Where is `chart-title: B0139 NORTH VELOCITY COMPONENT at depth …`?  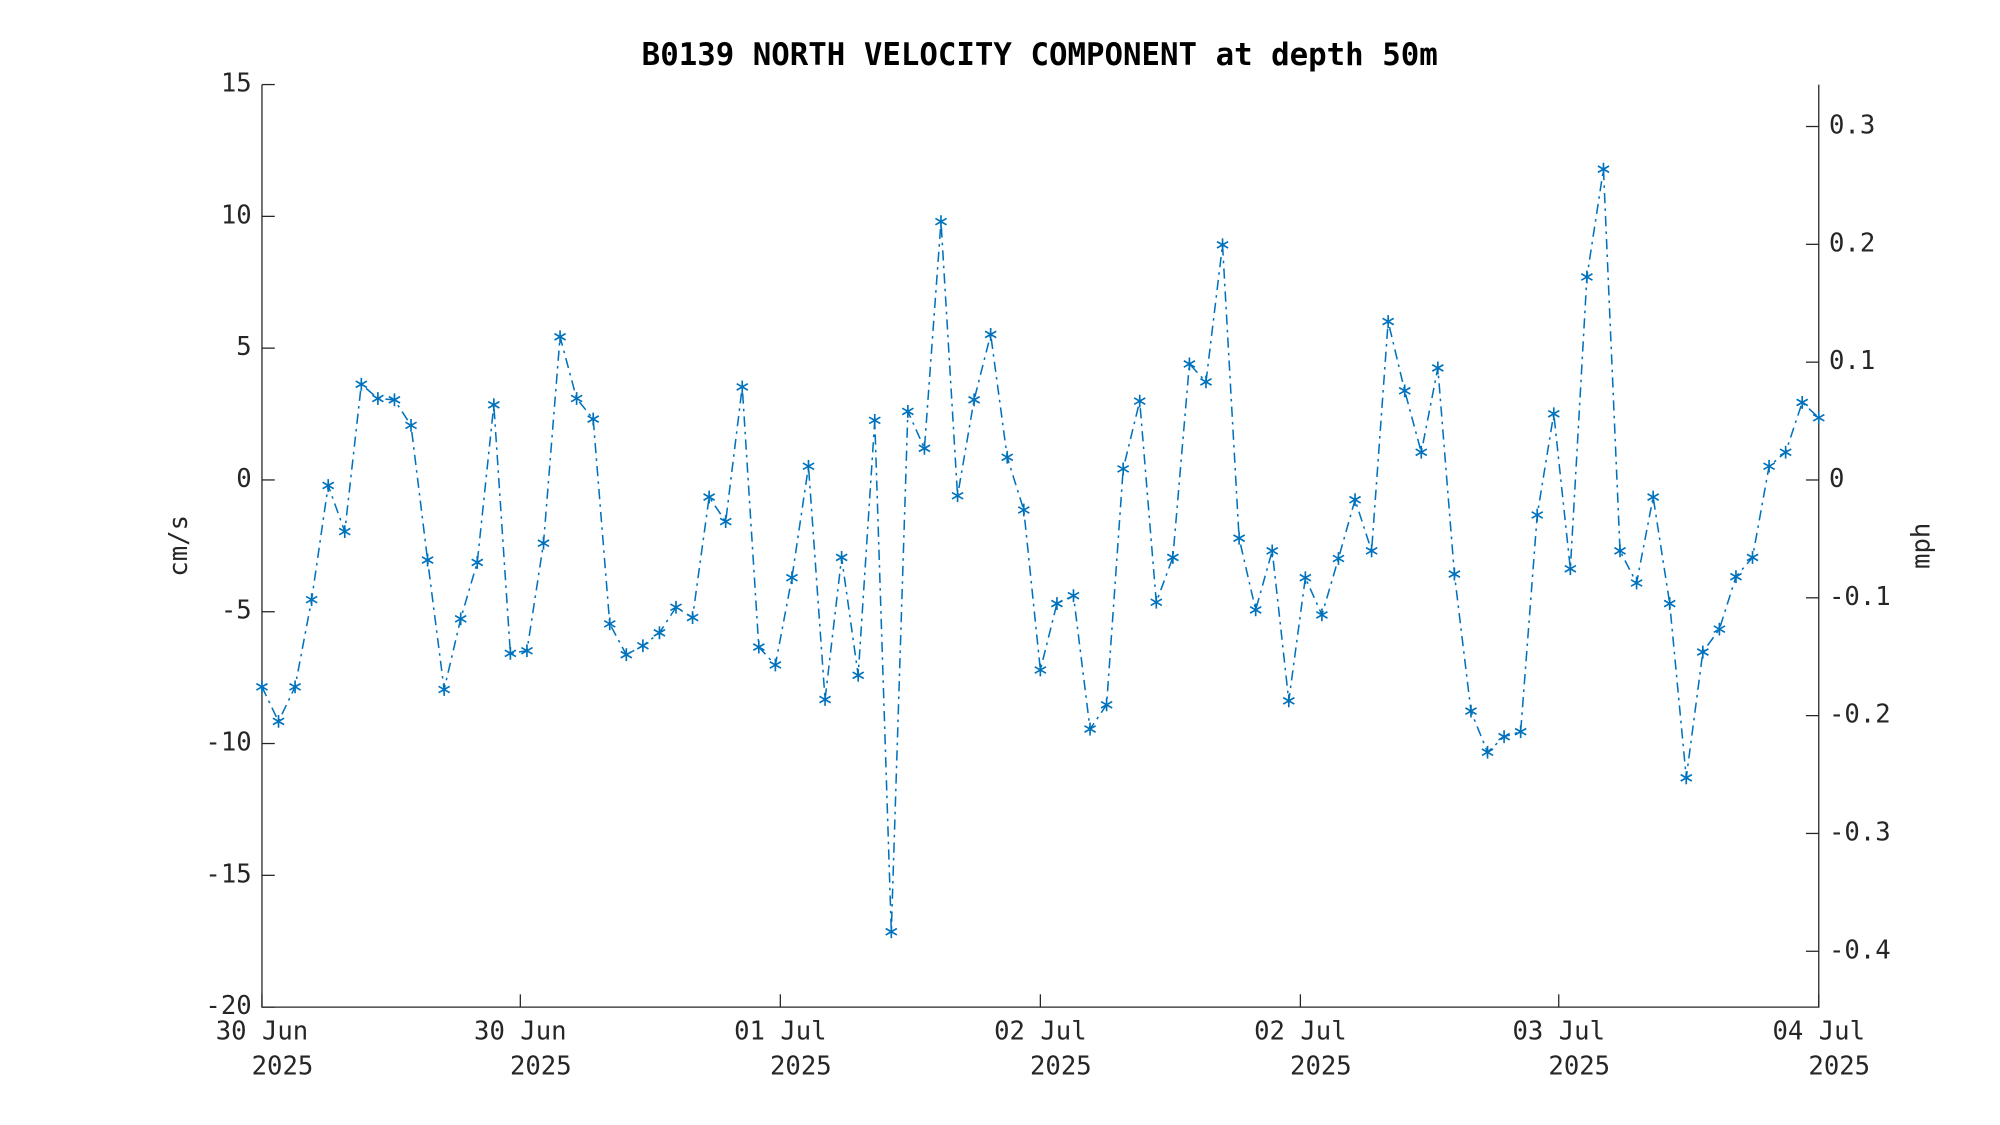
chart-title: B0139 NORTH VELOCITY COMPONENT at depth … is located at coordinates (1040, 55).